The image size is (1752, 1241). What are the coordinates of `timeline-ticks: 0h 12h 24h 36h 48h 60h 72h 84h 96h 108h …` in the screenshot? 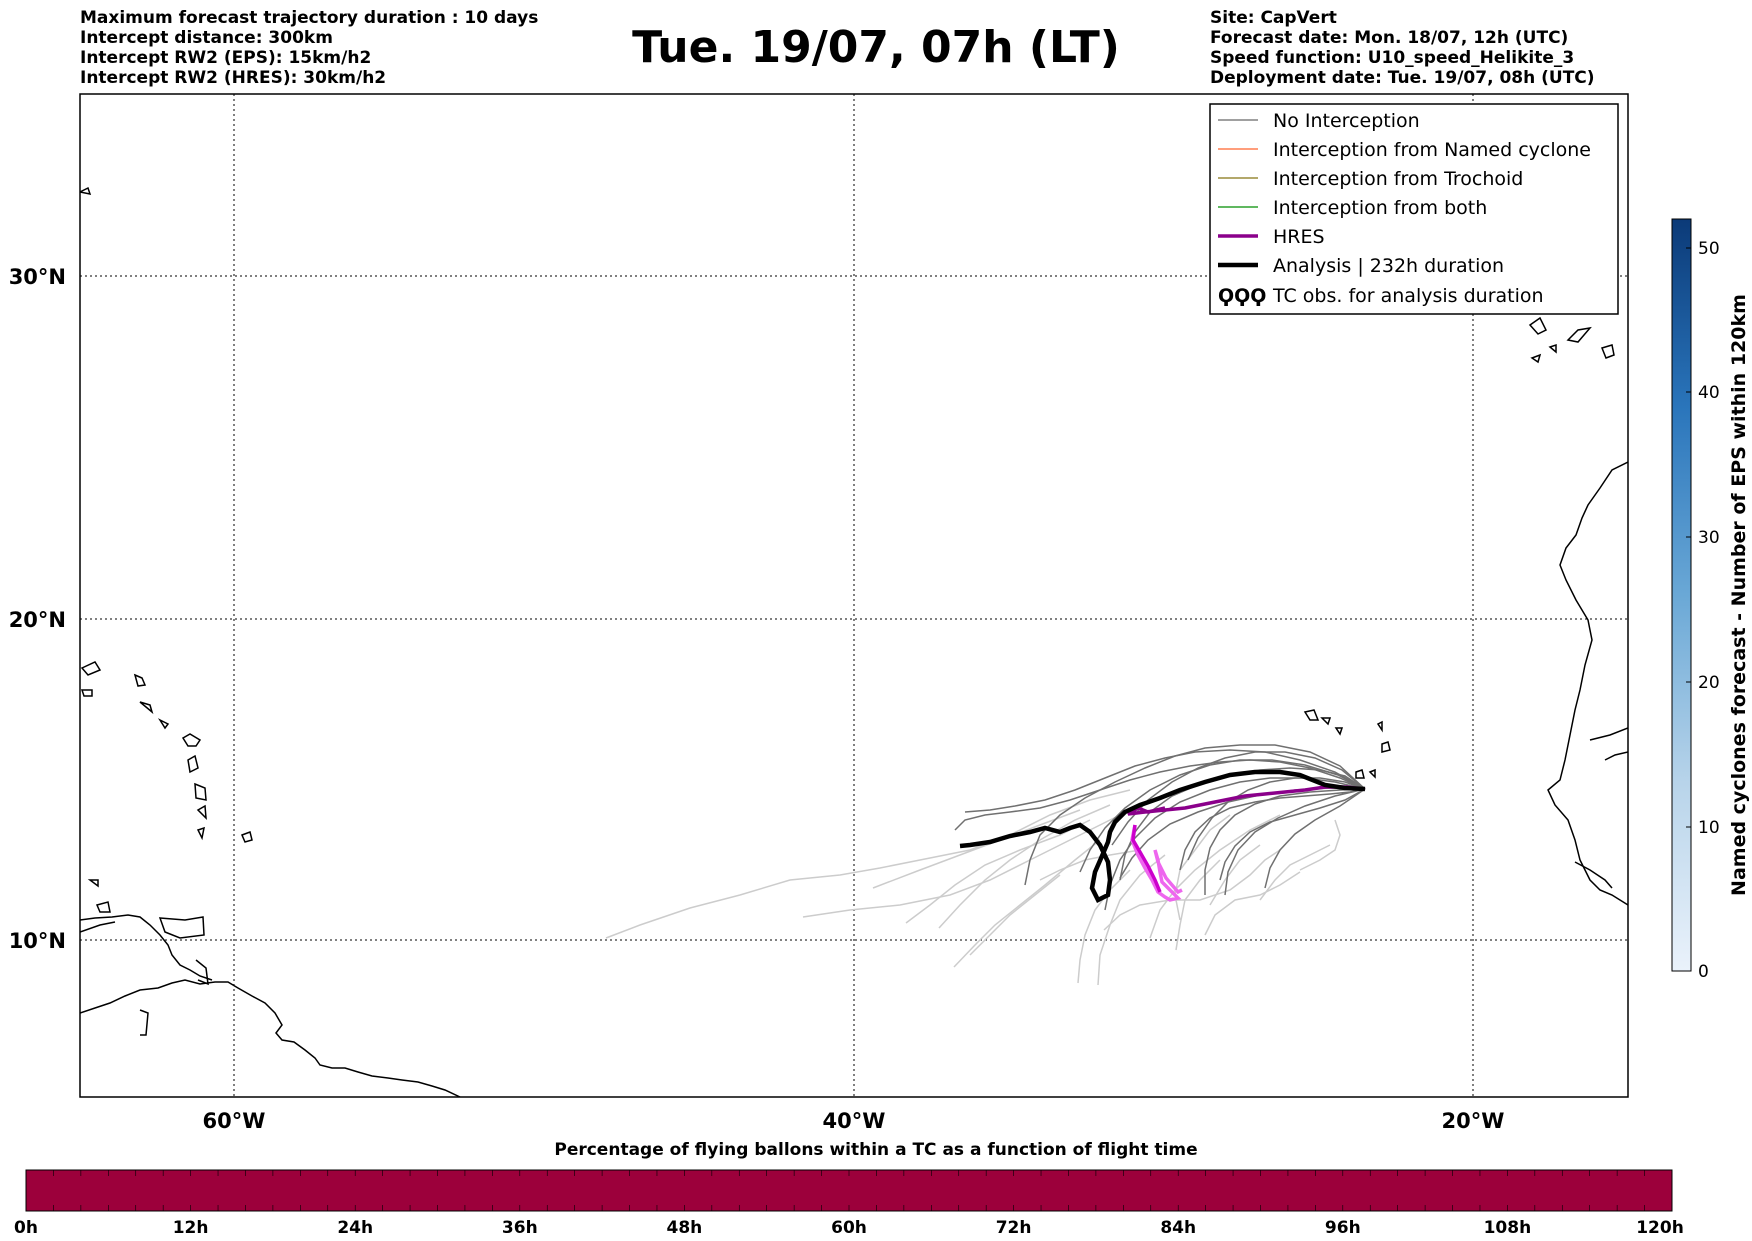 It's located at (849, 1228).